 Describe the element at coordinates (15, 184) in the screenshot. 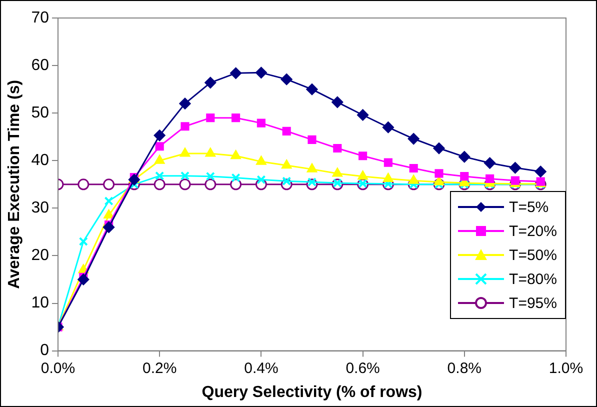

I see `y-axis-title: Average Execution Time (s)` at that location.